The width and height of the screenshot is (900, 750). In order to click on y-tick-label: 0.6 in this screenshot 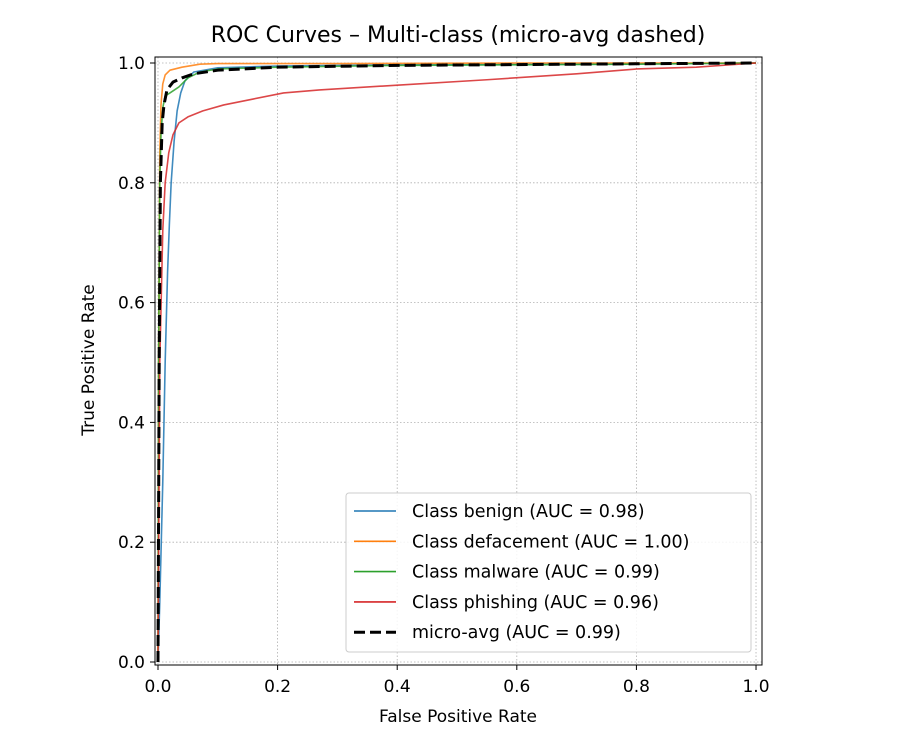, I will do `click(131, 304)`.